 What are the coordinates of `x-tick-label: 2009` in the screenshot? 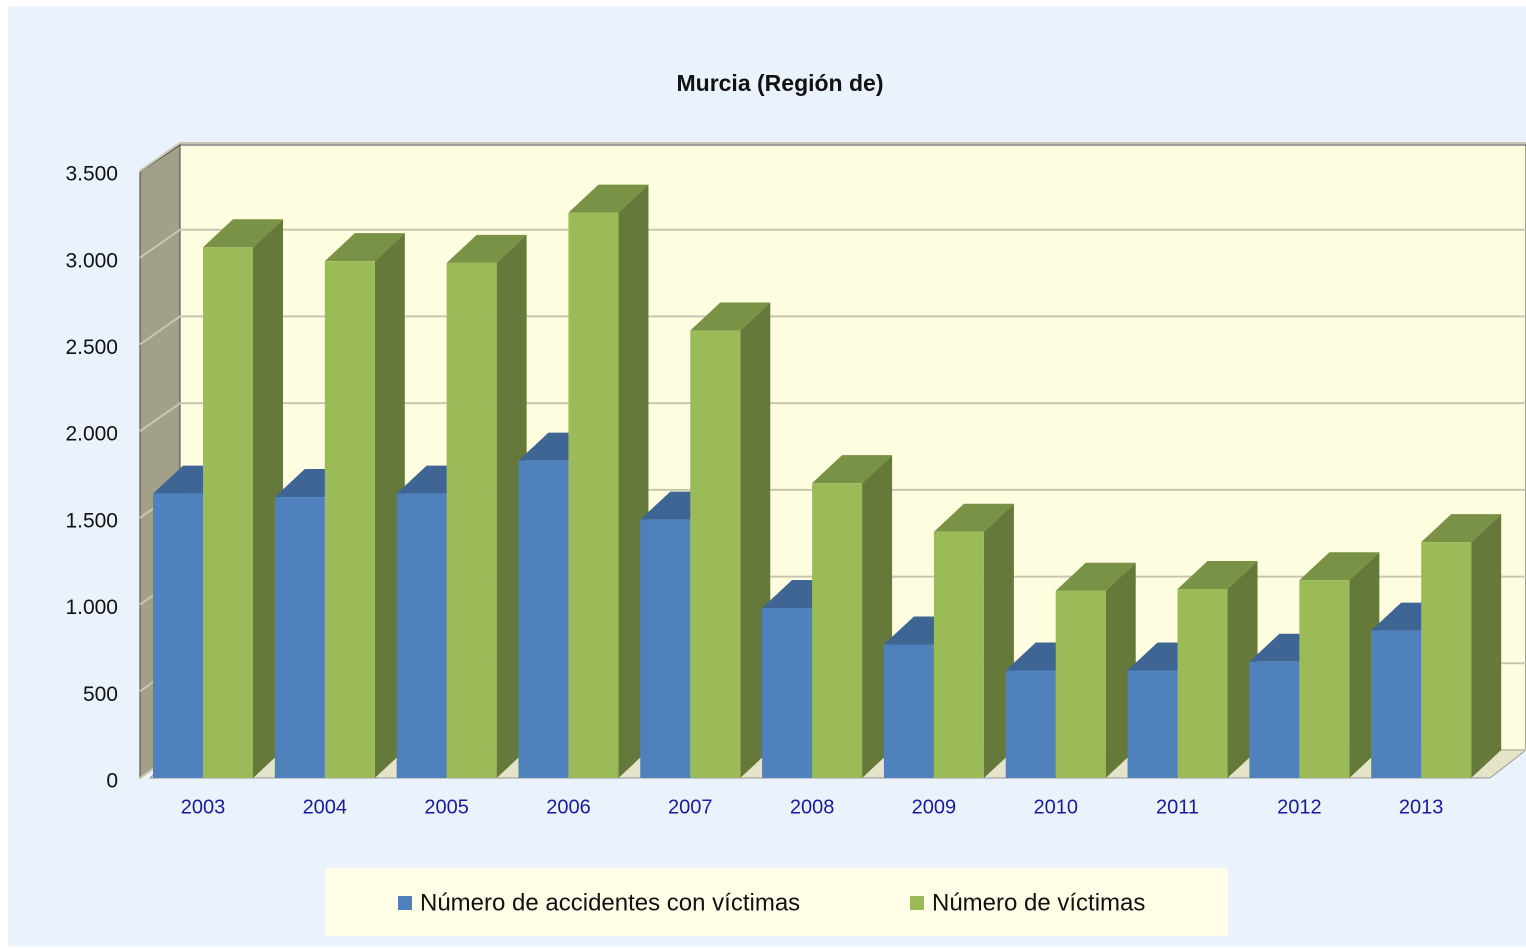 It's located at (934, 807).